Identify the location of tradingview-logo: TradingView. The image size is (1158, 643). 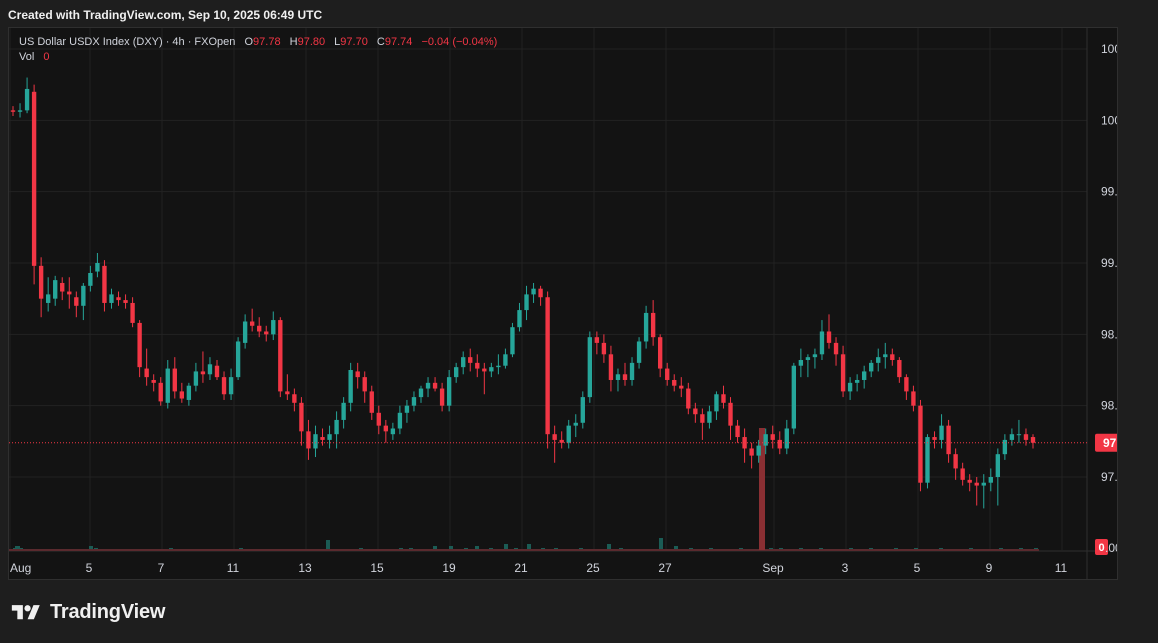
(87, 612).